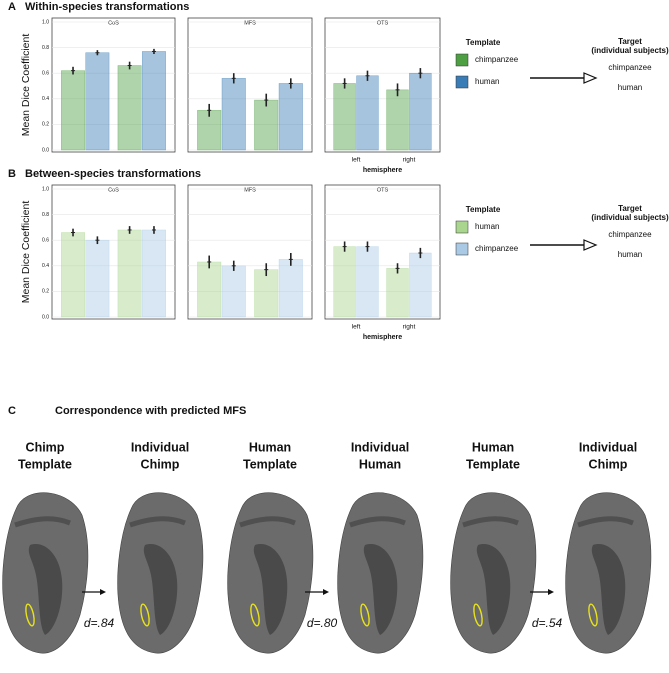 This screenshot has height=673, width=669. What do you see at coordinates (12, 174) in the screenshot?
I see `panel-label: B` at bounding box center [12, 174].